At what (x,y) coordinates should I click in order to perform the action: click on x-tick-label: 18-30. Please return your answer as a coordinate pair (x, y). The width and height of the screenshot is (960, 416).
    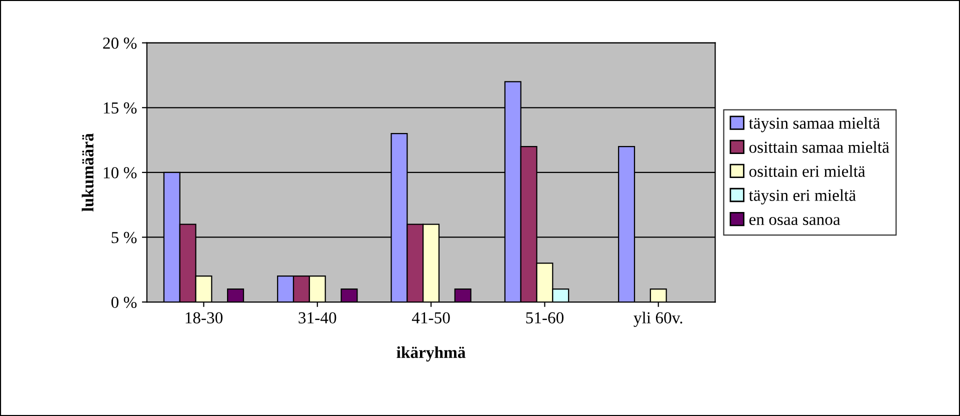
    Looking at the image, I should click on (204, 318).